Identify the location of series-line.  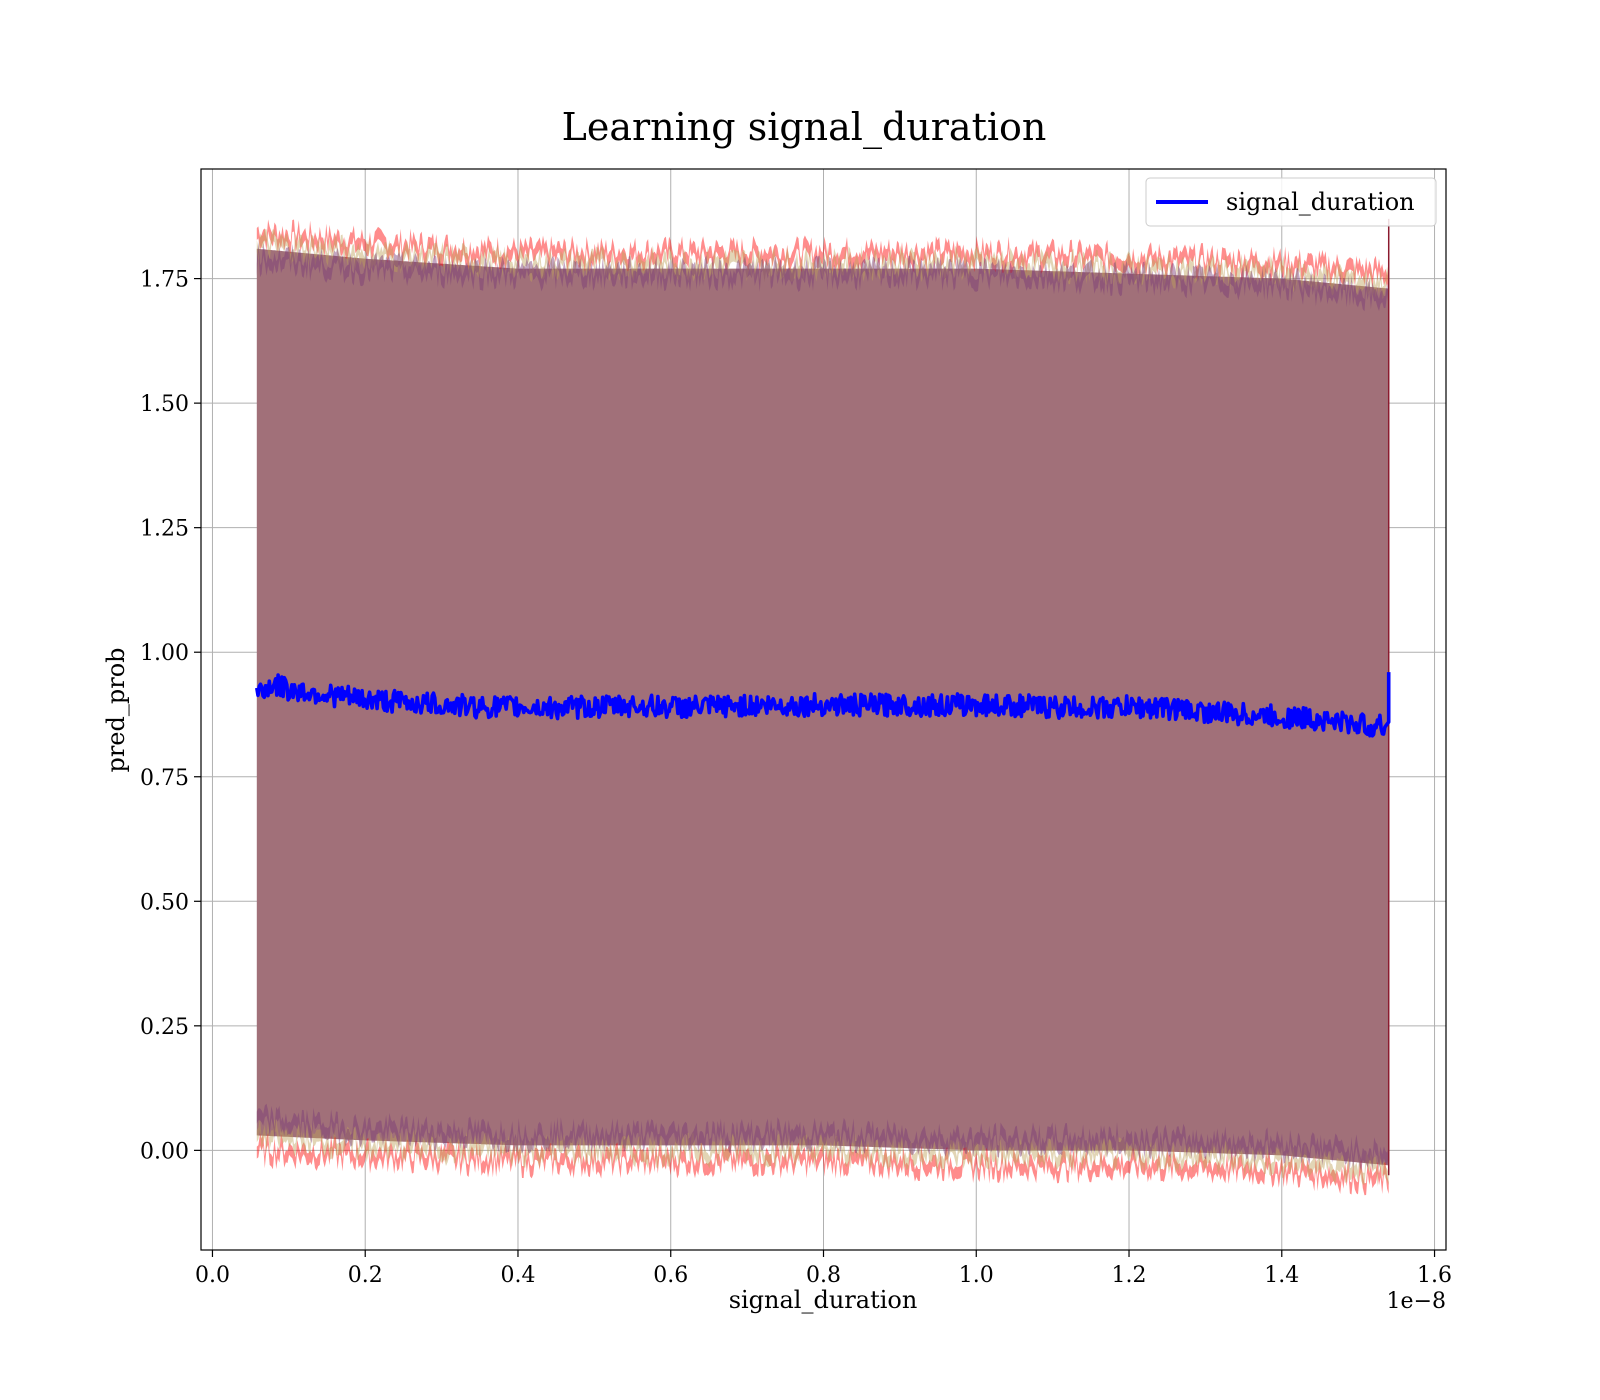
(823, 705).